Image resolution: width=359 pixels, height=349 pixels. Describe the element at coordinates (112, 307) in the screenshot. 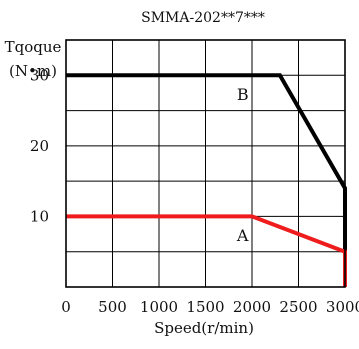

I see `x-tick-label: 500` at that location.